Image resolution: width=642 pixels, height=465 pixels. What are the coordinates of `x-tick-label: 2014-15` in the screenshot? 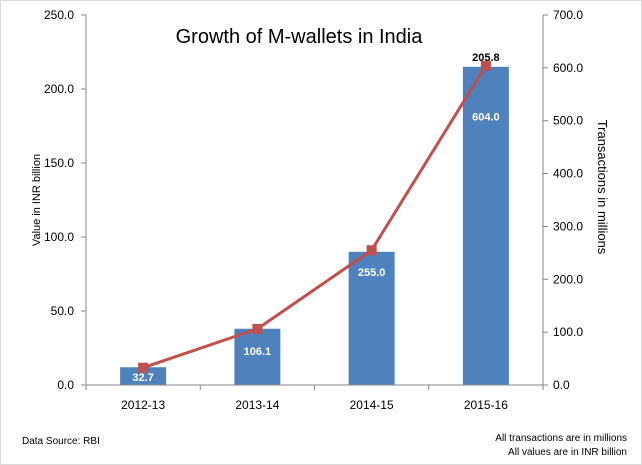 It's located at (372, 405).